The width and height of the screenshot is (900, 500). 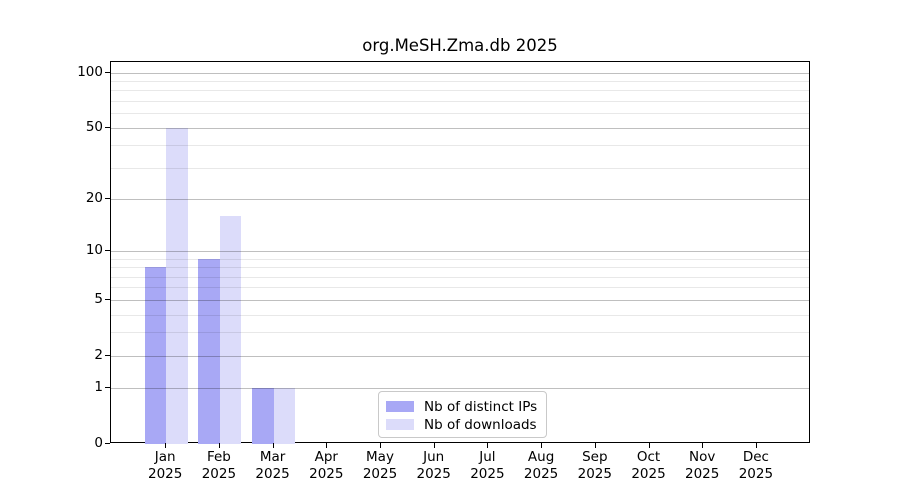 What do you see at coordinates (488, 445) in the screenshot?
I see `x-tick-jul` at bounding box center [488, 445].